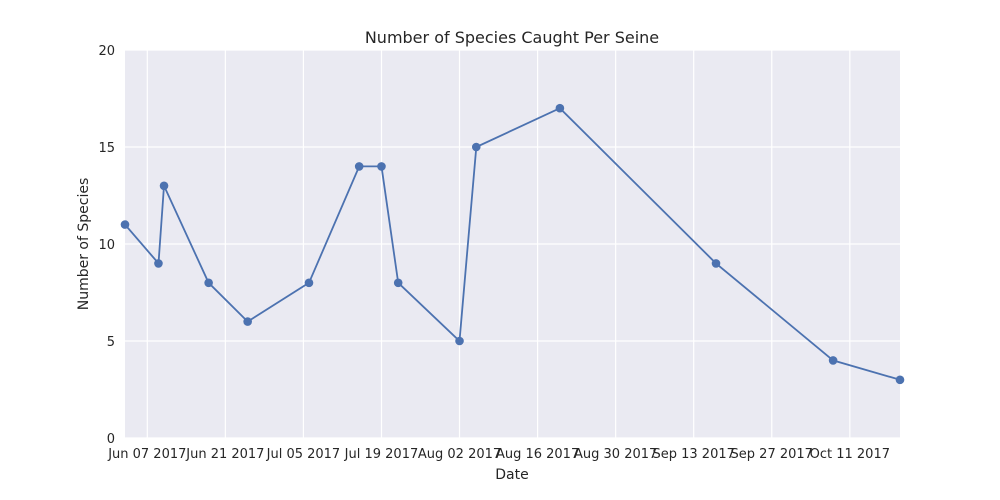  Describe the element at coordinates (537, 454) in the screenshot. I see `x-tick-label: Aug 16 2017` at that location.